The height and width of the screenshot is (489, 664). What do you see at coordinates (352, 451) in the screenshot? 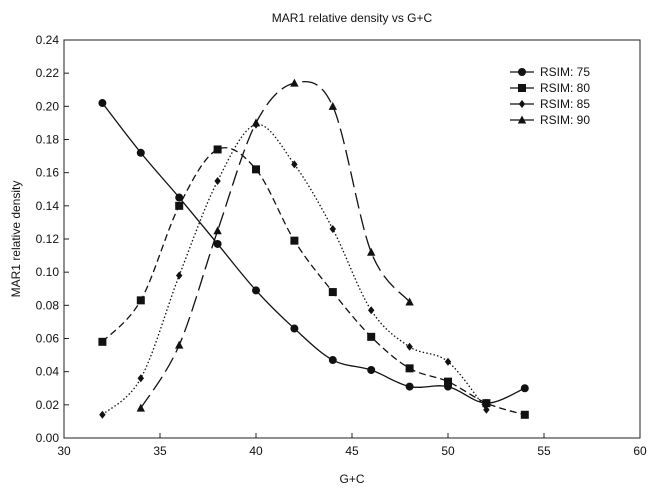
I see `x-tick-label: 45` at bounding box center [352, 451].